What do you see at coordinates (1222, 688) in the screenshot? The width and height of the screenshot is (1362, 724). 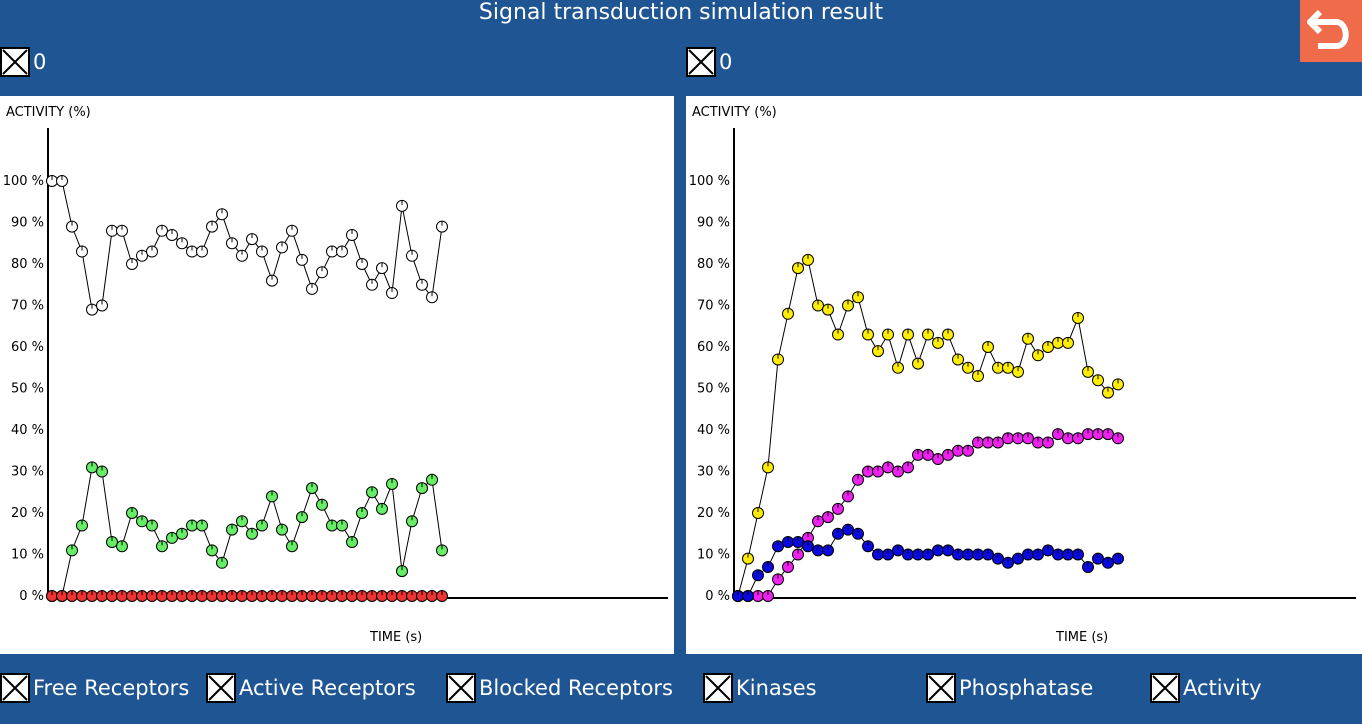 I see `activity-label: Activity` at bounding box center [1222, 688].